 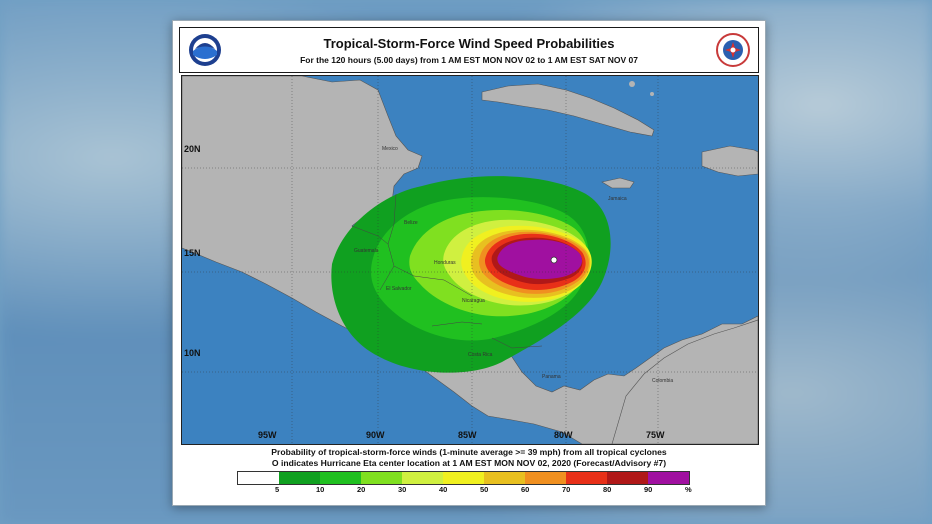 I want to click on lon-label-90w: 90W, so click(x=375, y=435).